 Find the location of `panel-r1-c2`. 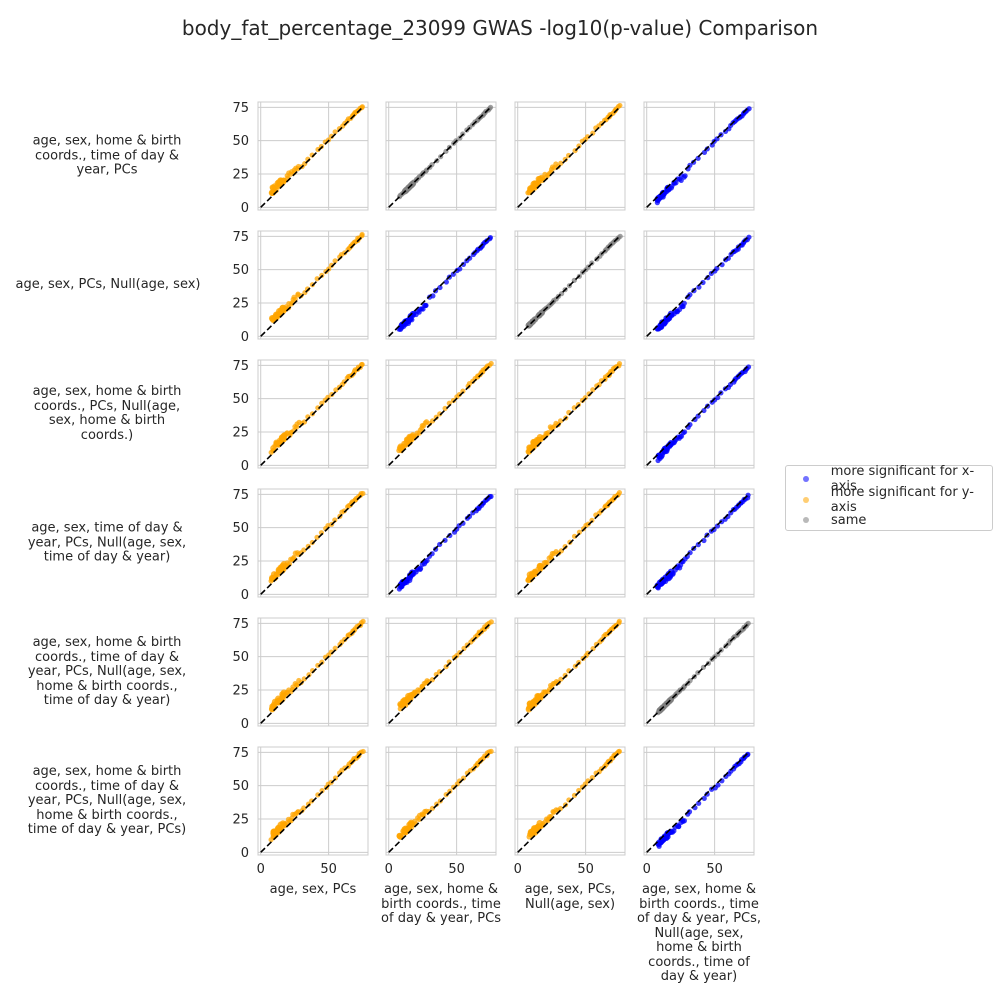

panel-r1-c2 is located at coordinates (570, 285).